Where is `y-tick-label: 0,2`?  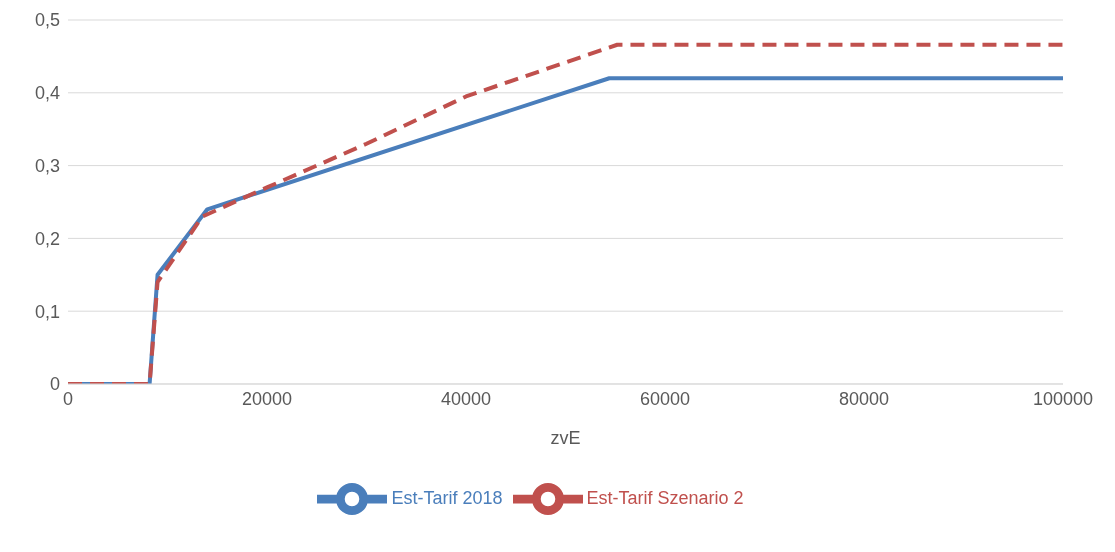
y-tick-label: 0,2 is located at coordinates (47, 238).